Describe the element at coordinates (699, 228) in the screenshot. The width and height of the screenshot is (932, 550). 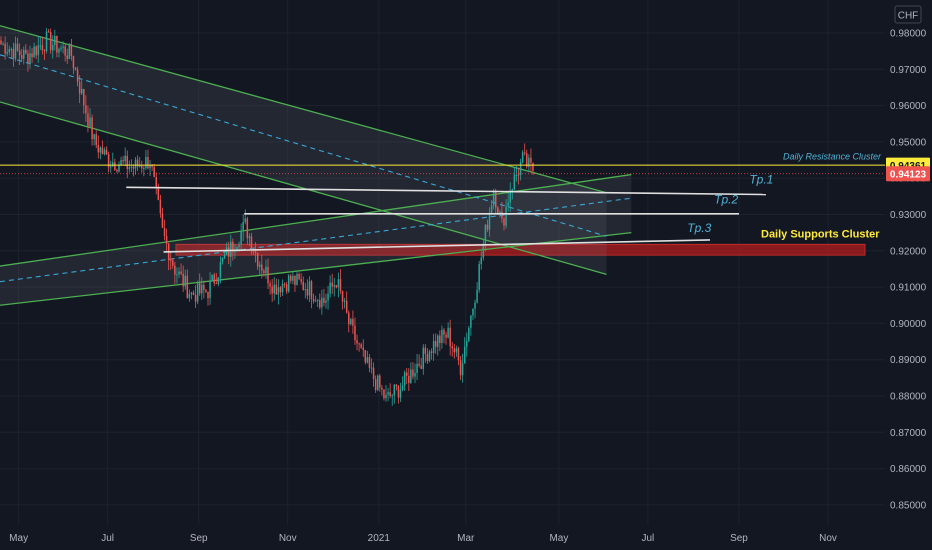
I see `target-label: Tp.3` at that location.